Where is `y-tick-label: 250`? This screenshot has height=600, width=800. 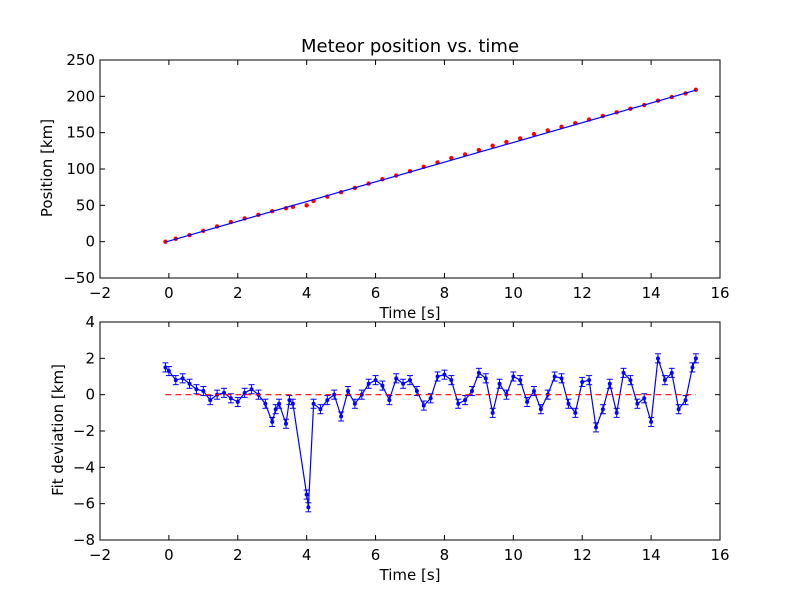
y-tick-label: 250 is located at coordinates (80, 60).